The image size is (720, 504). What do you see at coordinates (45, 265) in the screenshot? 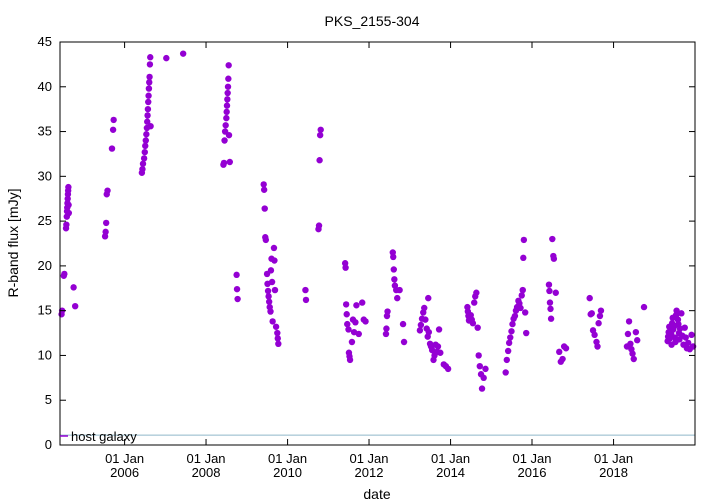
I see `y-tick-label: 20` at bounding box center [45, 265].